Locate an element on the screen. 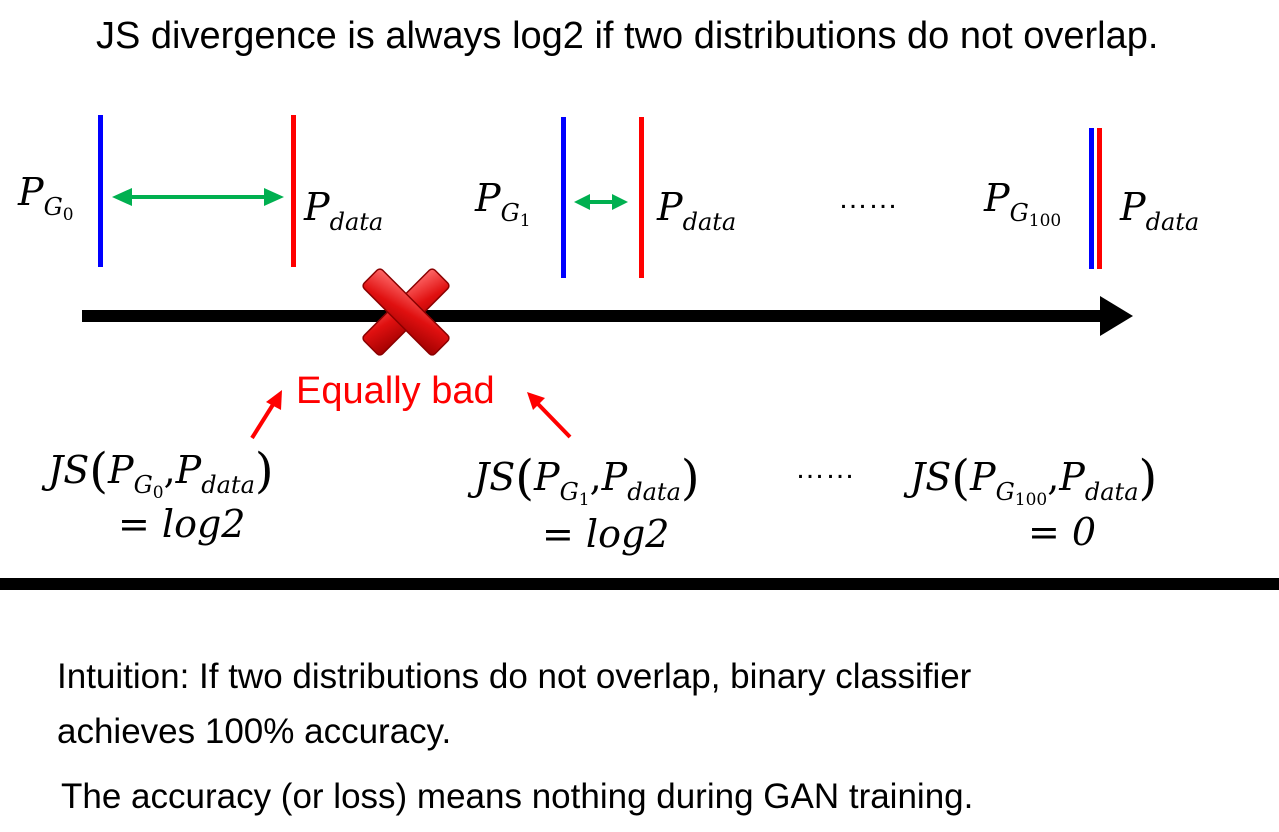  section-divider is located at coordinates (639, 584).